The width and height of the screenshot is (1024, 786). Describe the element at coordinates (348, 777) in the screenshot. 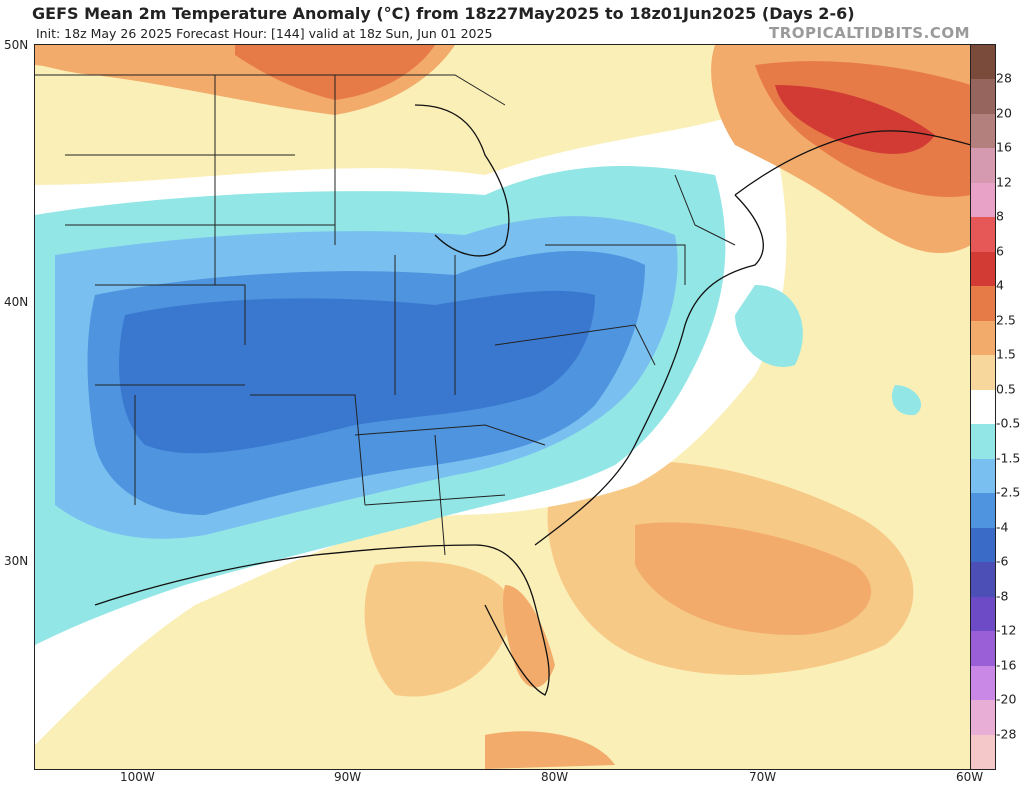

I see `lon-label-90w: 90W` at that location.